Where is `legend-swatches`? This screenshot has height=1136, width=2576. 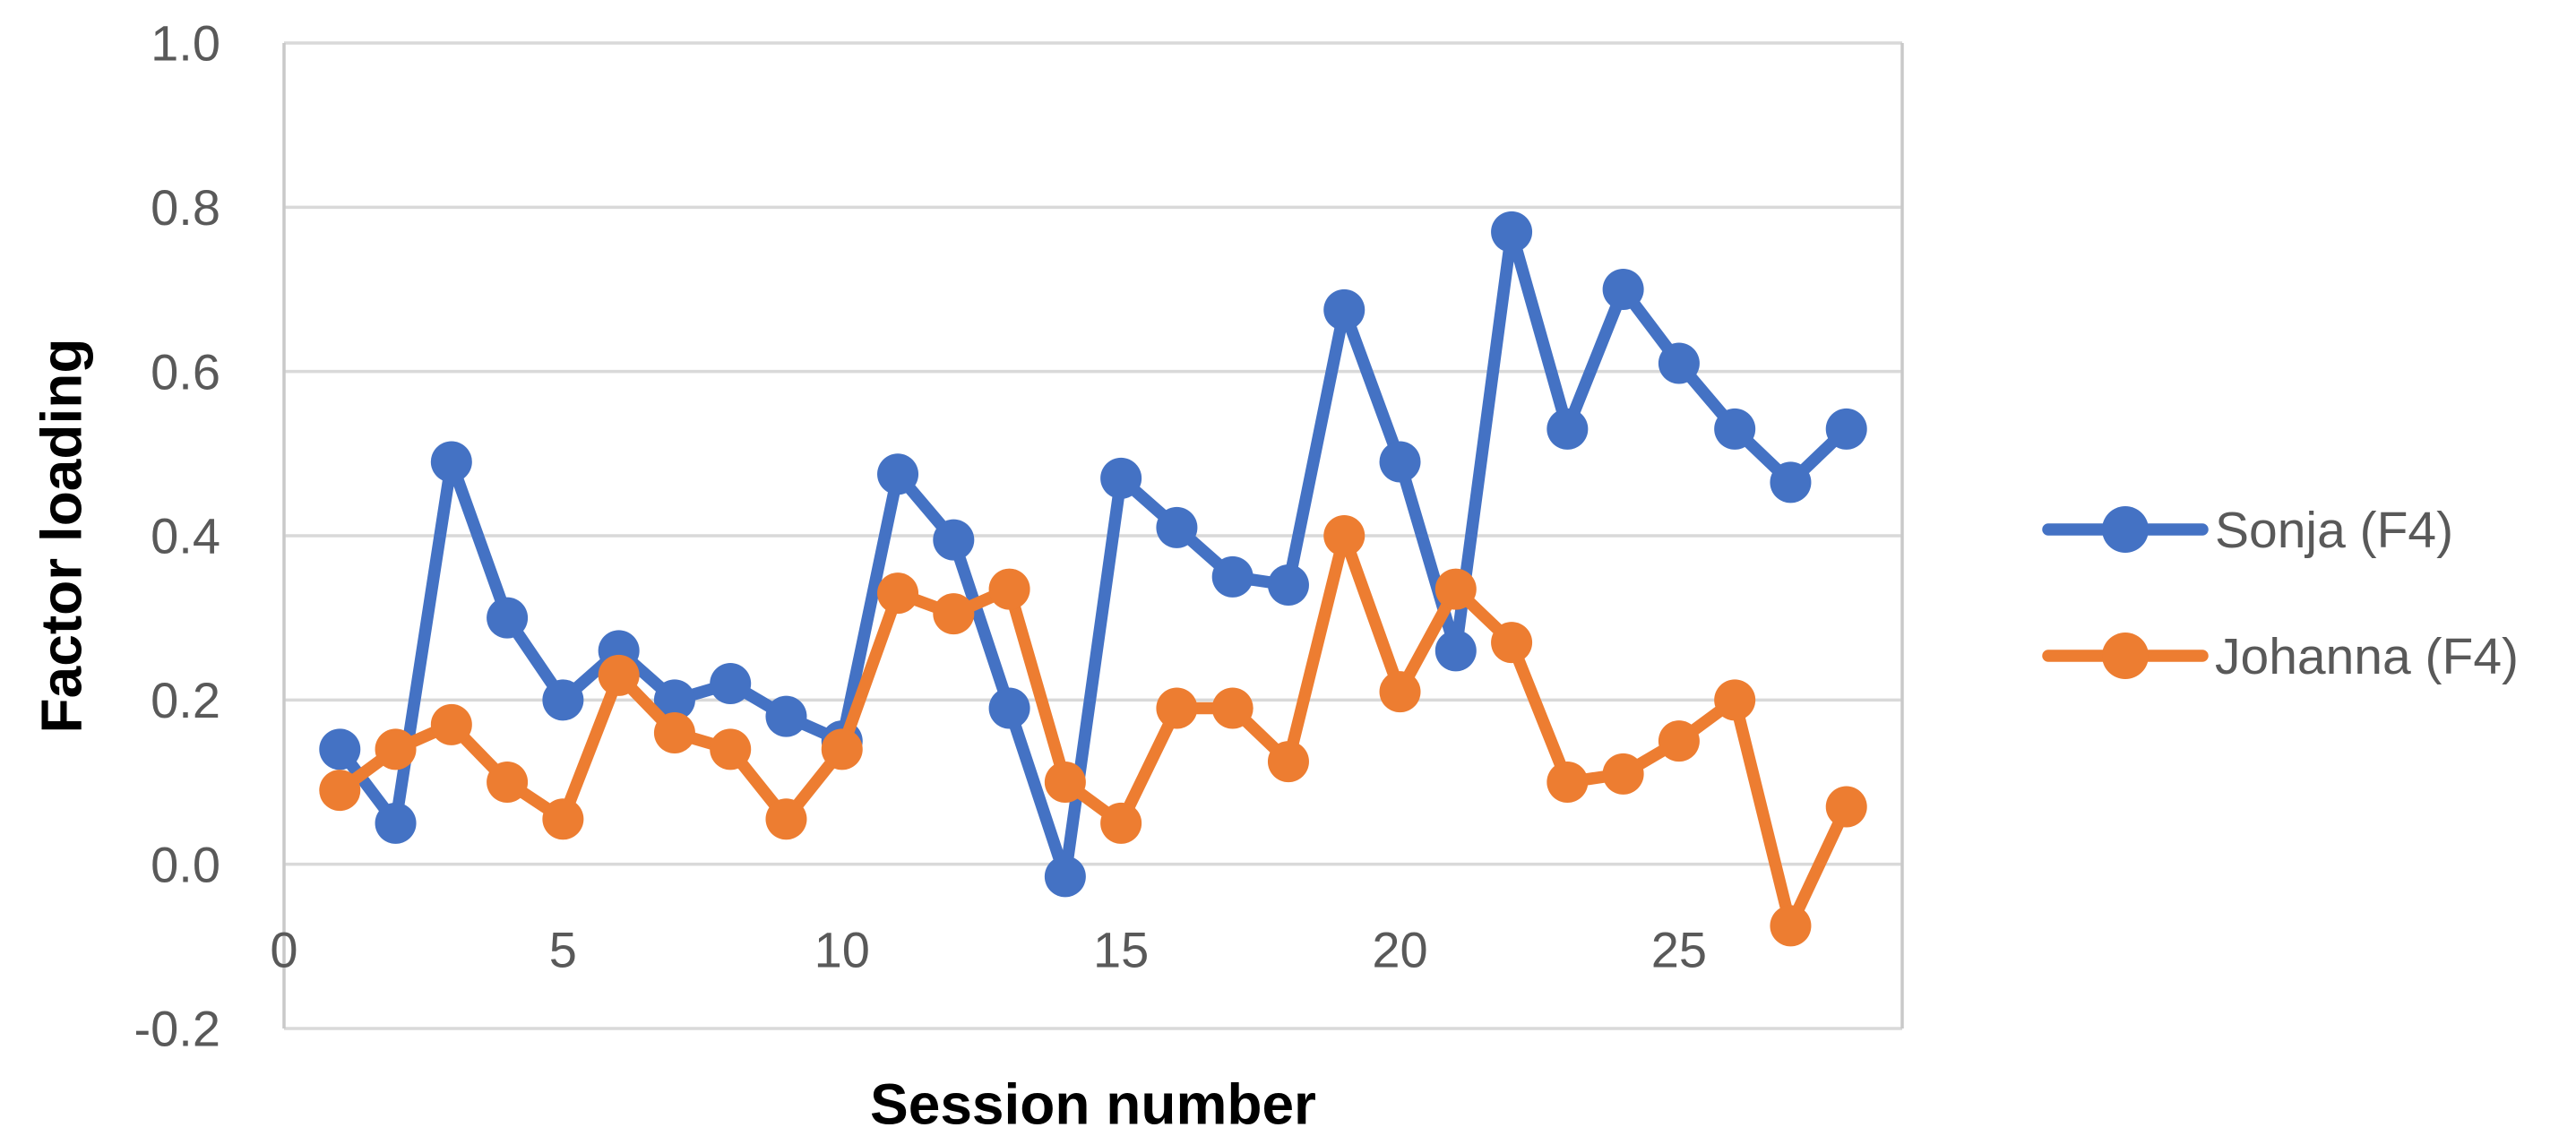
legend-swatches is located at coordinates (2125, 592).